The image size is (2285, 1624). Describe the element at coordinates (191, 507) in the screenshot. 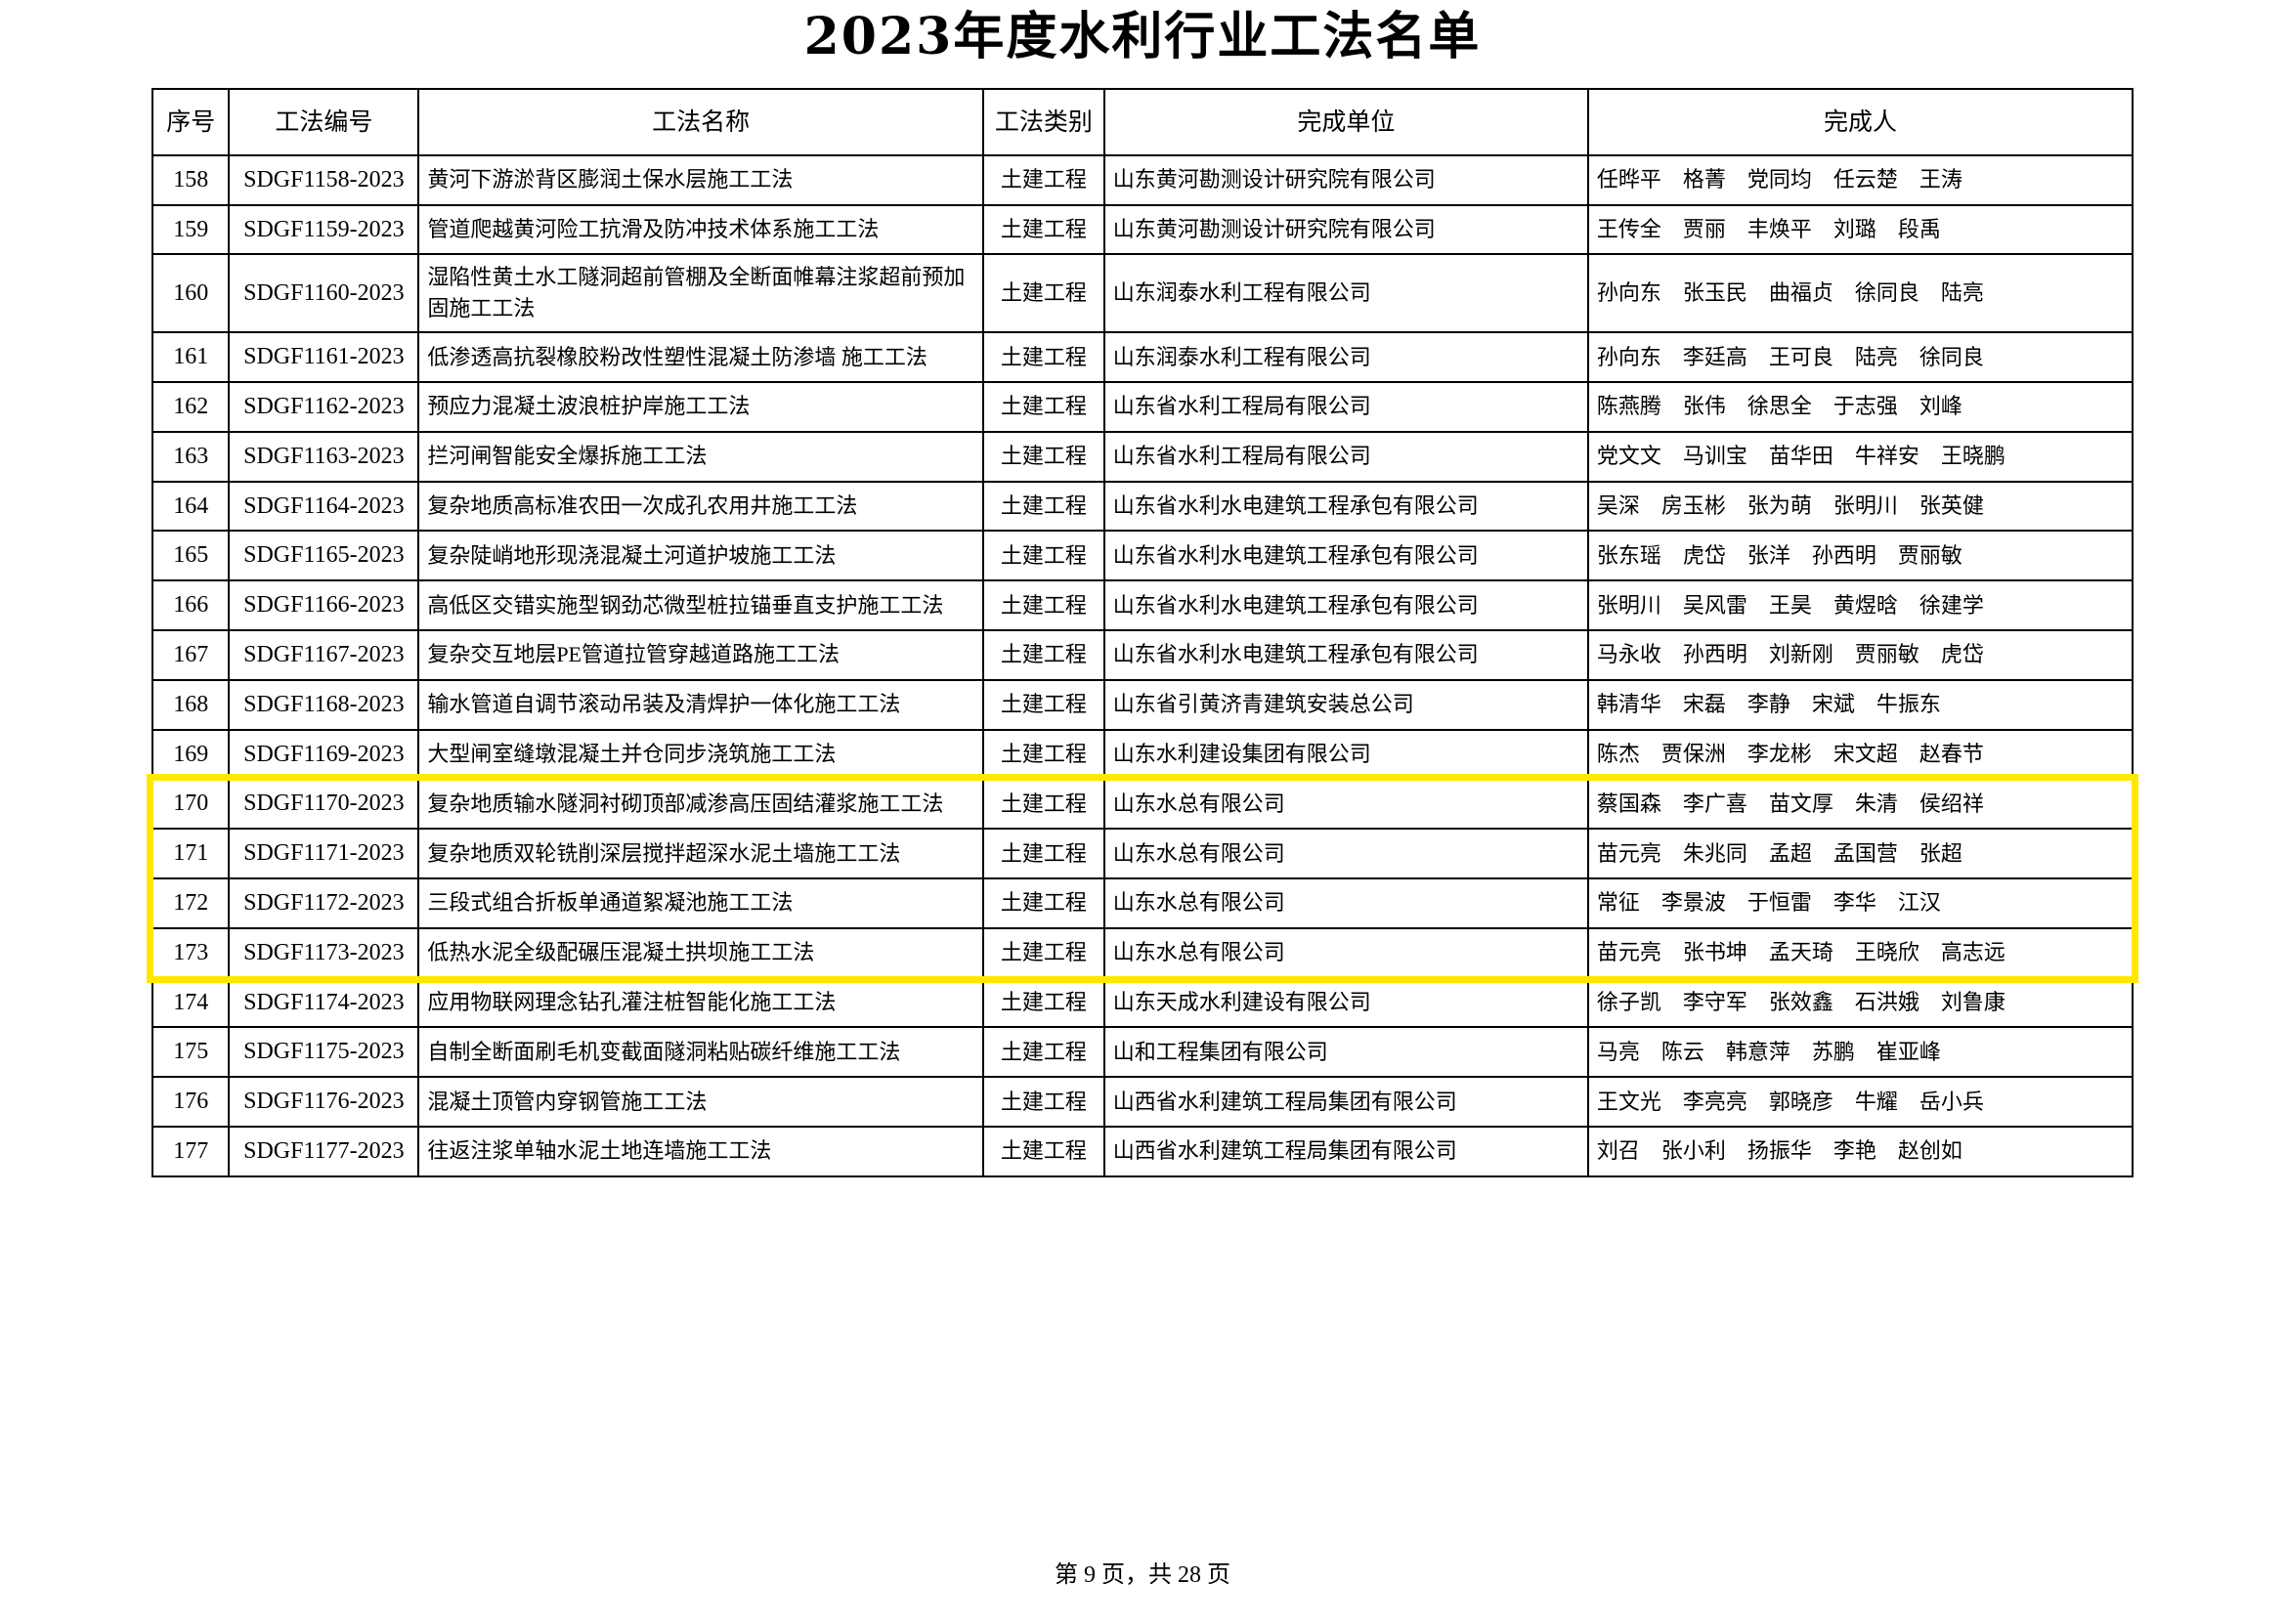

I see `cell-no: 164` at that location.